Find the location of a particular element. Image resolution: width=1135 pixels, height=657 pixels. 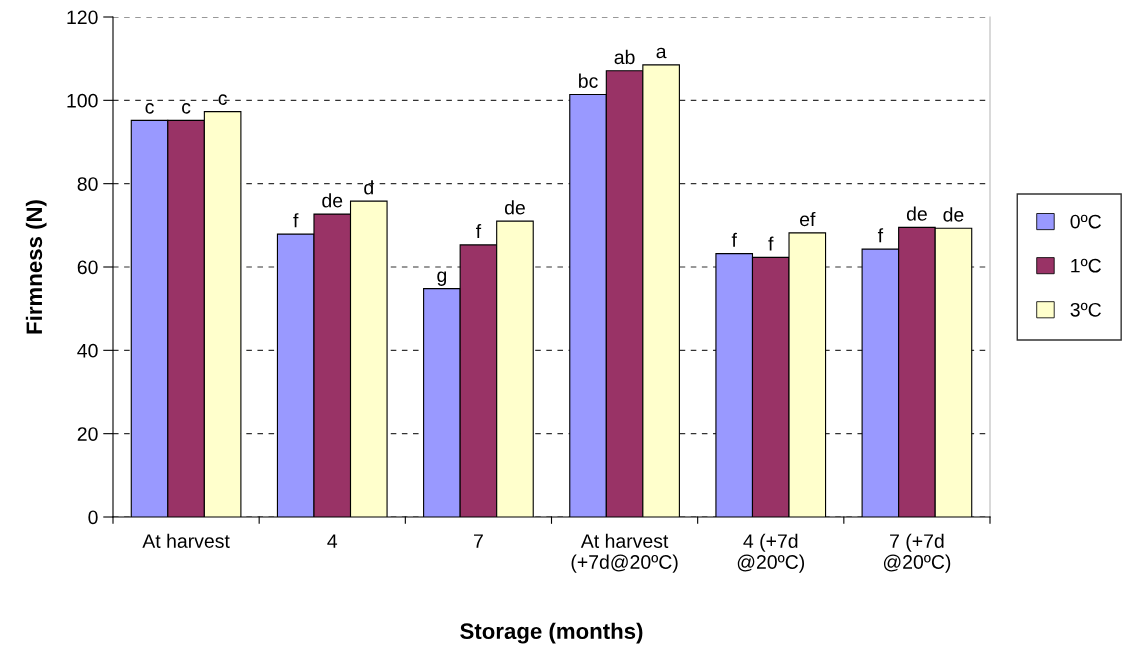

data-label: d is located at coordinates (368, 187).